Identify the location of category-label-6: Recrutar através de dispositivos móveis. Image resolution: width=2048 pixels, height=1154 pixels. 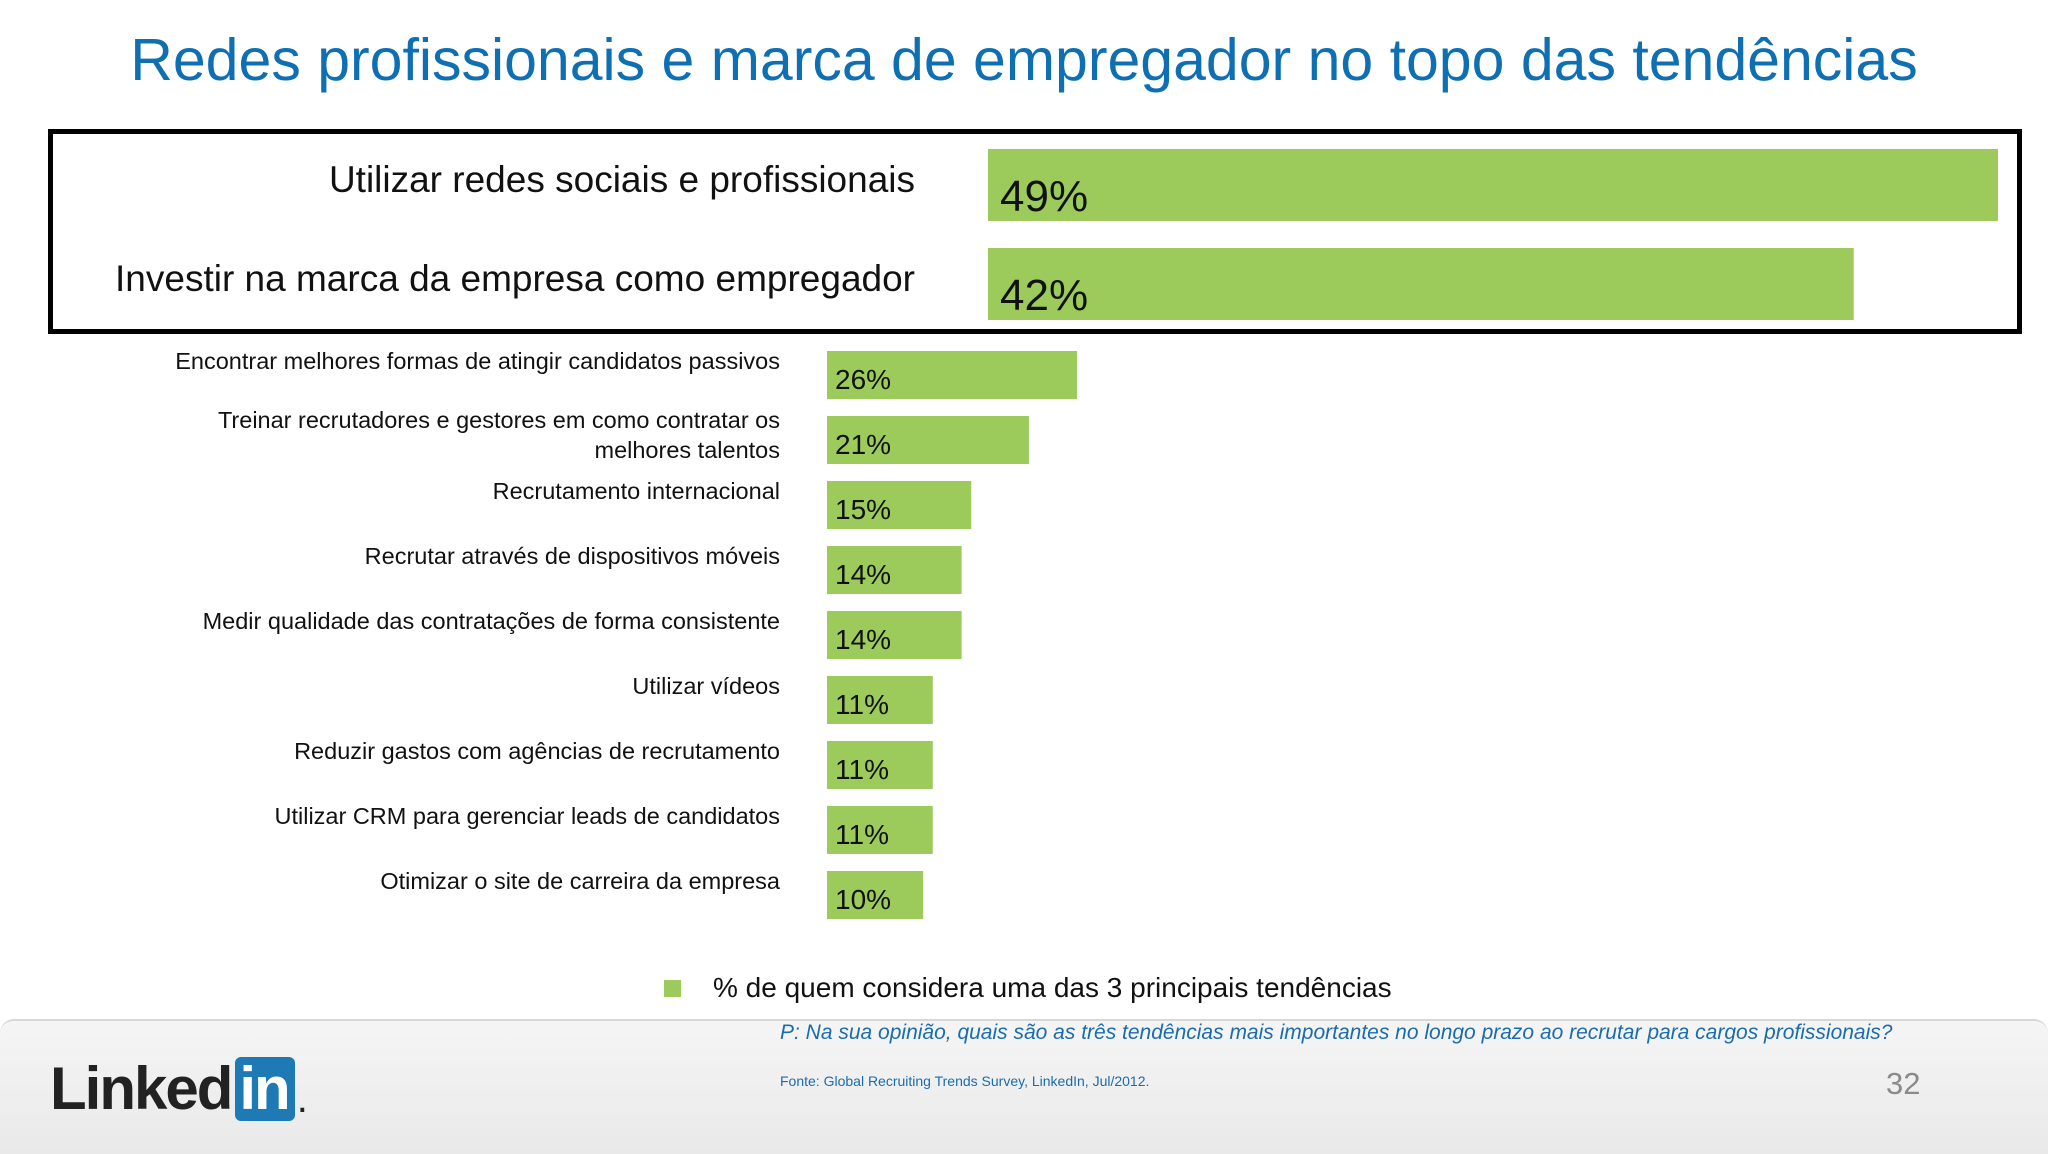
(572, 556).